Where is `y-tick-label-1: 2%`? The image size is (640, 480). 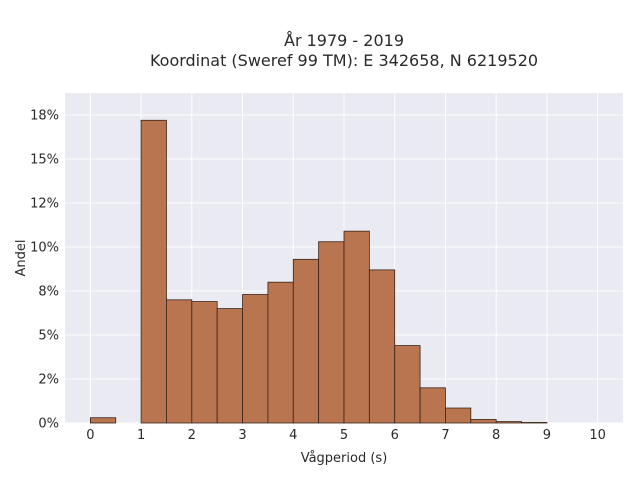
y-tick-label-1: 2% is located at coordinates (48, 380).